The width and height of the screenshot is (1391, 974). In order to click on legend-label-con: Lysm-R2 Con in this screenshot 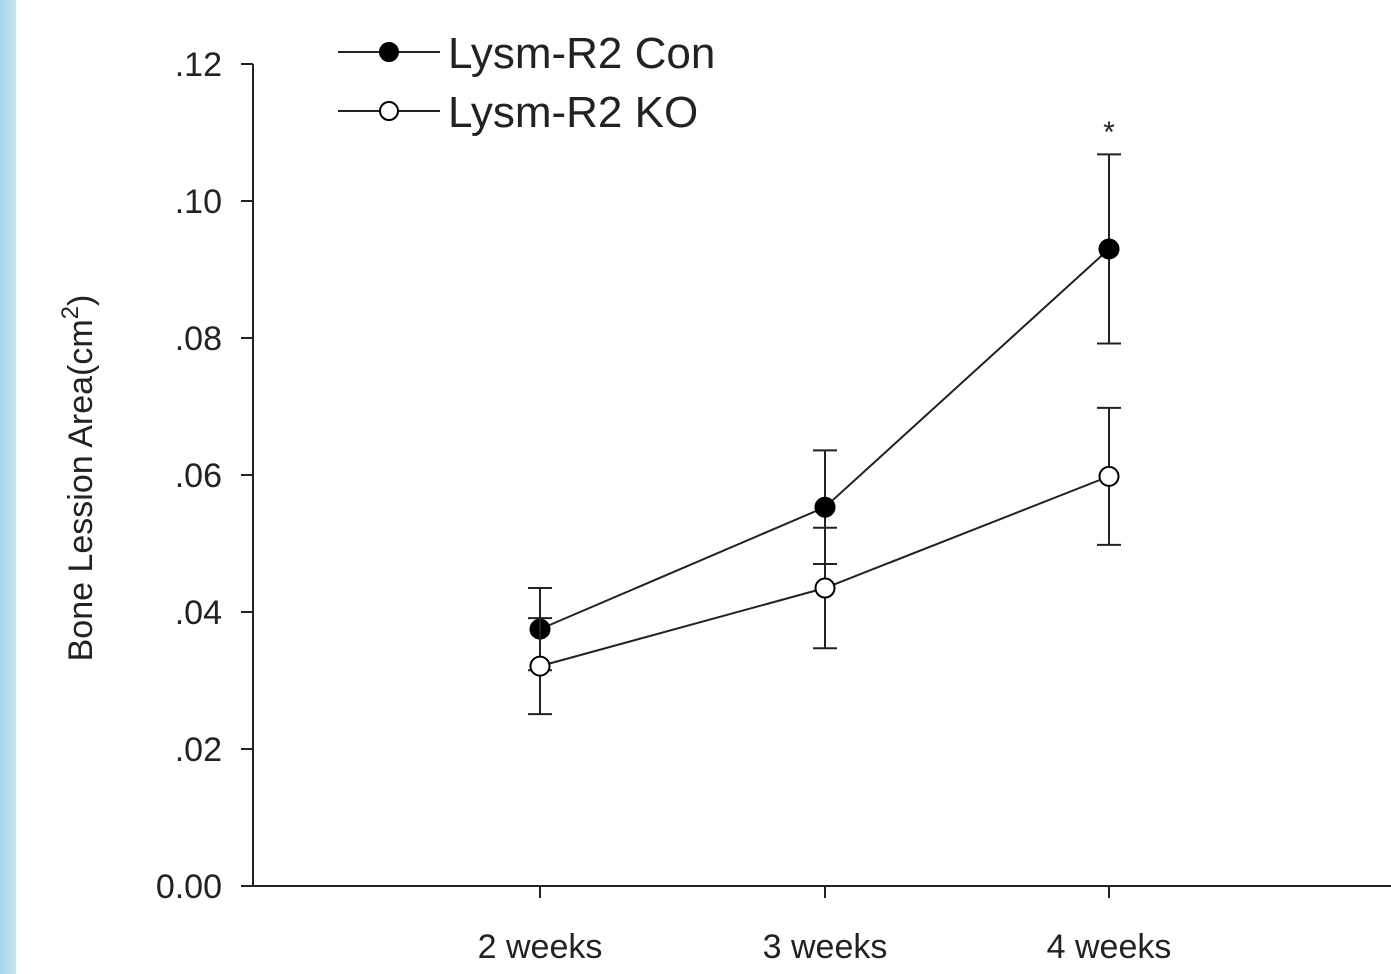, I will do `click(581, 53)`.